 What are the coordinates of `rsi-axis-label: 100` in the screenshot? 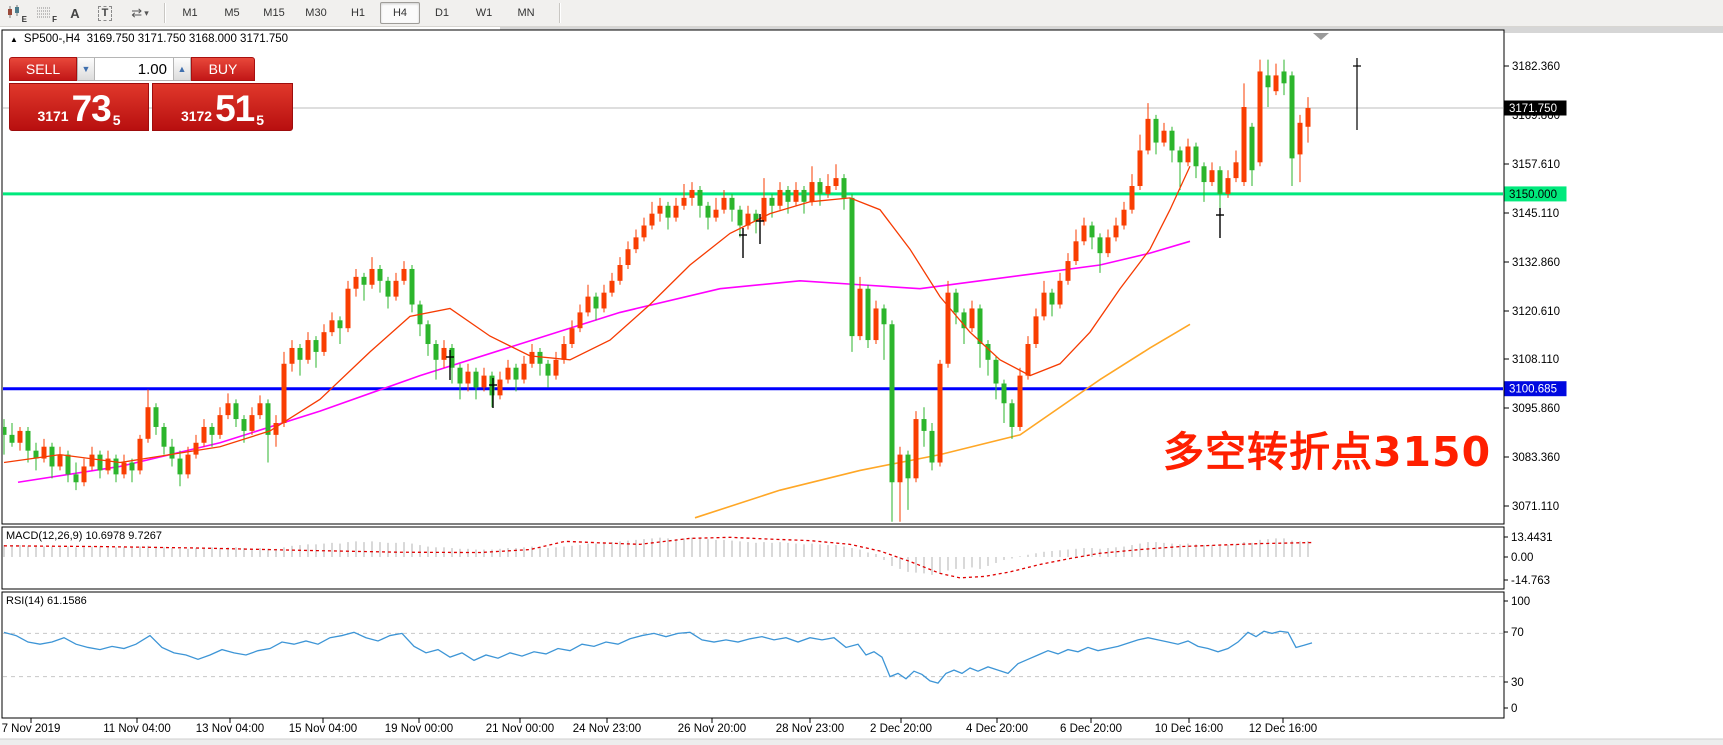 It's located at (1520, 602).